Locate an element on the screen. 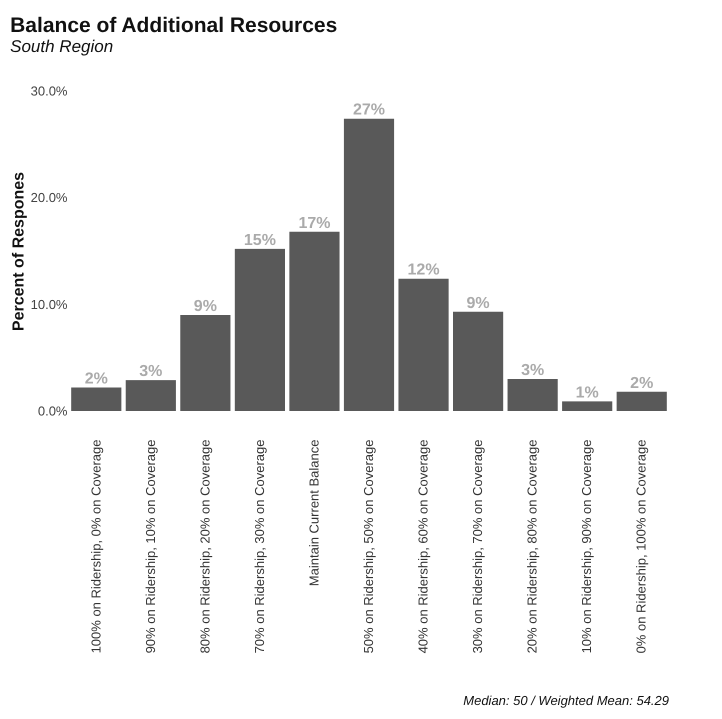 The image size is (722, 719). x-tick-label: 10% on Ridership, 90% on Coverage is located at coordinates (586, 547).